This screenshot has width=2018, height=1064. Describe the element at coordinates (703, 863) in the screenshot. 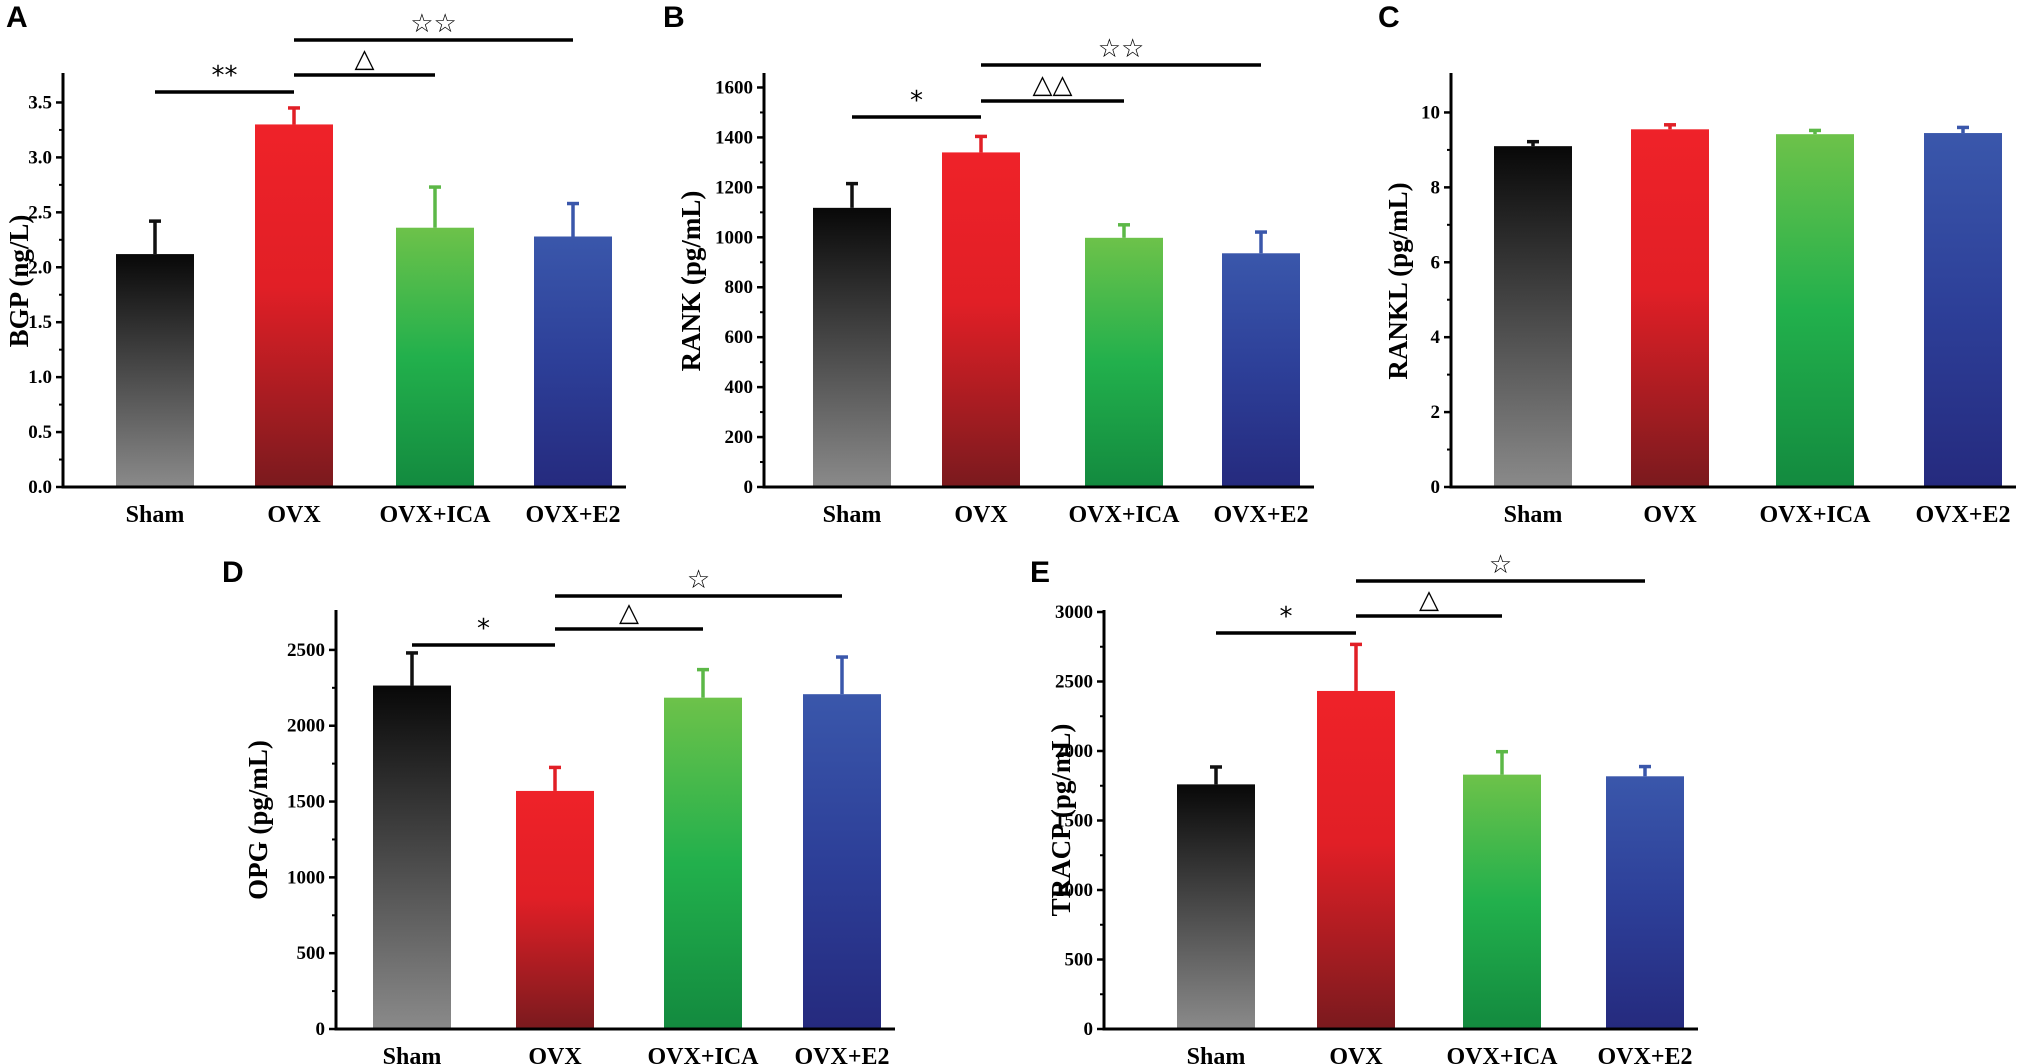

I see `panel-d-bar-ovx-ica` at that location.